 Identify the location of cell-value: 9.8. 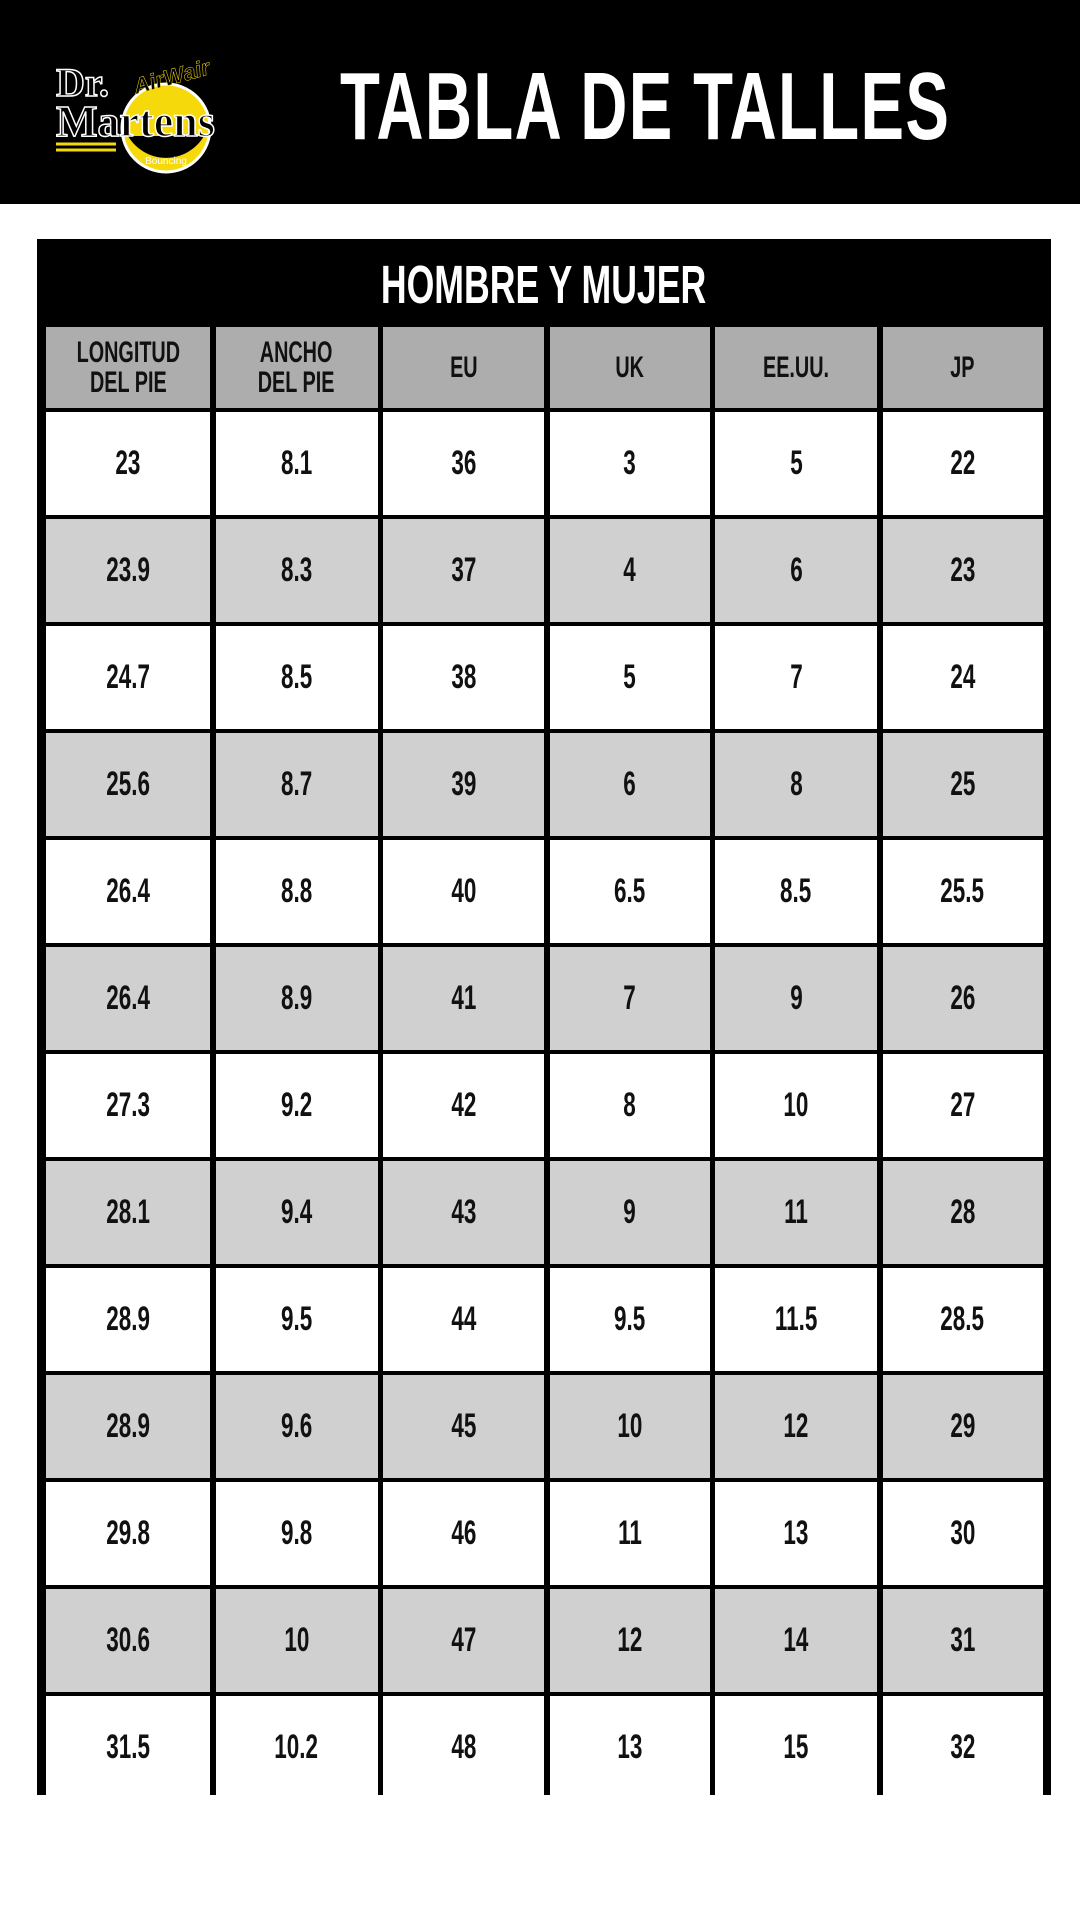
(296, 1533).